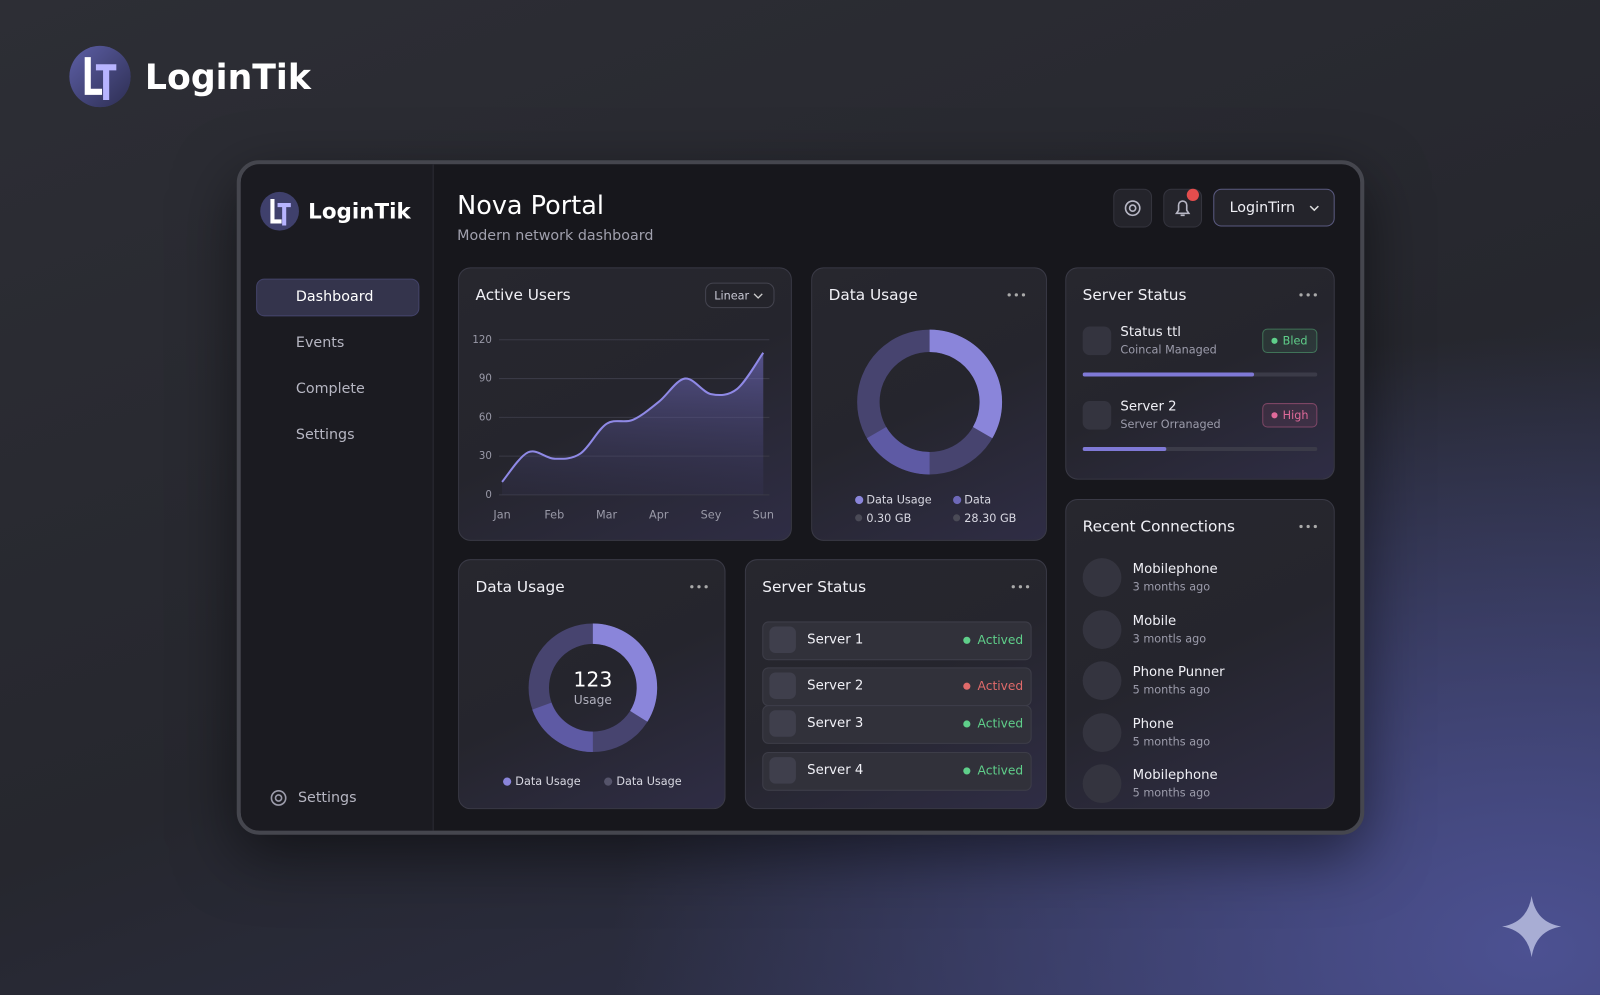 The image size is (1600, 995). Describe the element at coordinates (1532, 926) in the screenshot. I see `sparkle` at that location.